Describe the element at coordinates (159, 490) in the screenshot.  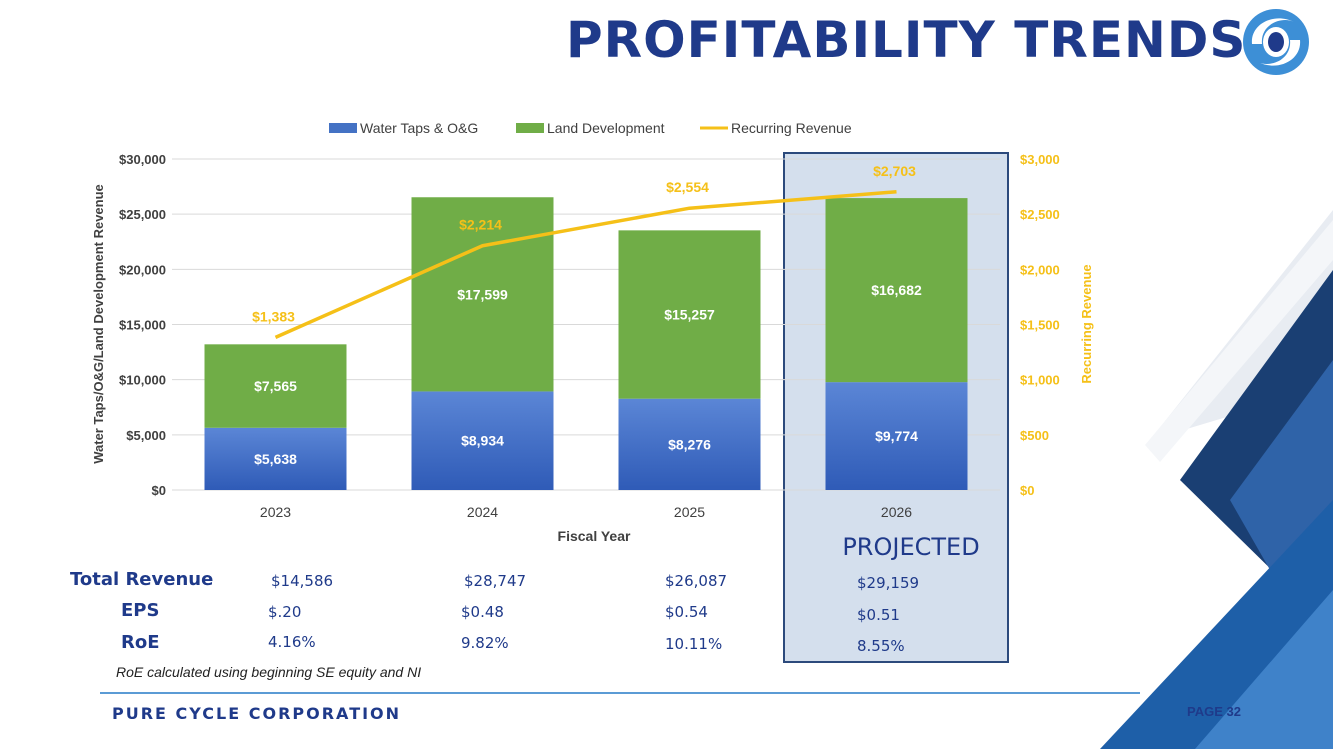
I see `y-tick-label: $0` at that location.